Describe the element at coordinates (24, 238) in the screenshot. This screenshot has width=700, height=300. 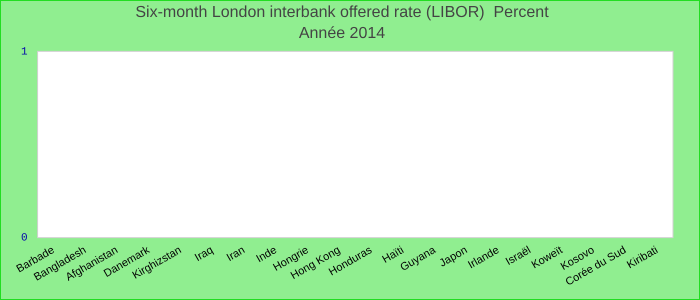
I see `y-tick-label: 0` at that location.